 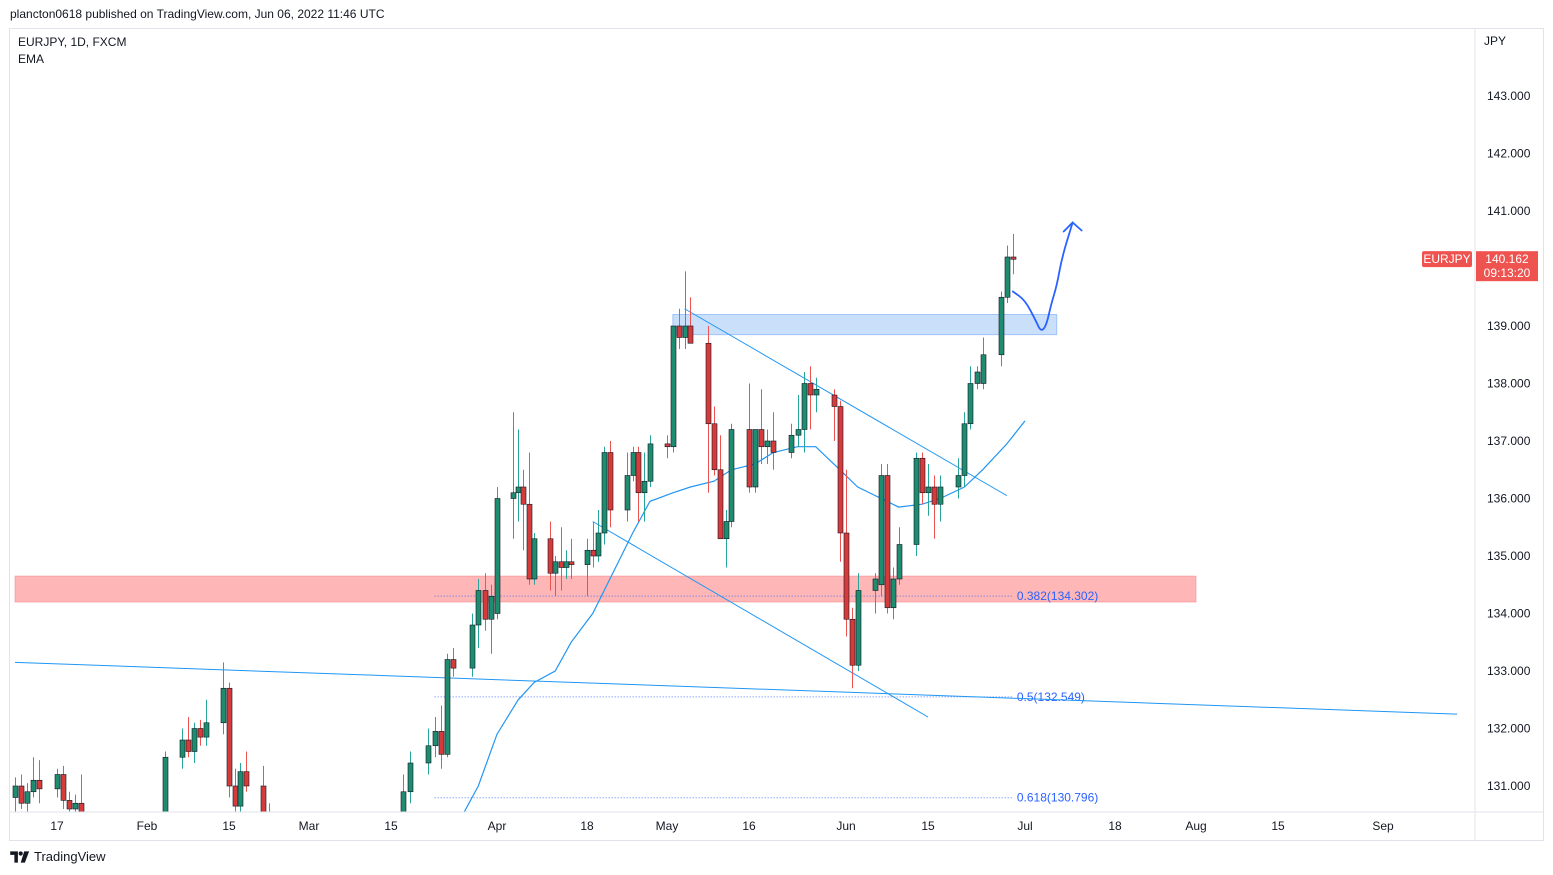 I want to click on footer-brand-label: TradingView, so click(x=70, y=856).